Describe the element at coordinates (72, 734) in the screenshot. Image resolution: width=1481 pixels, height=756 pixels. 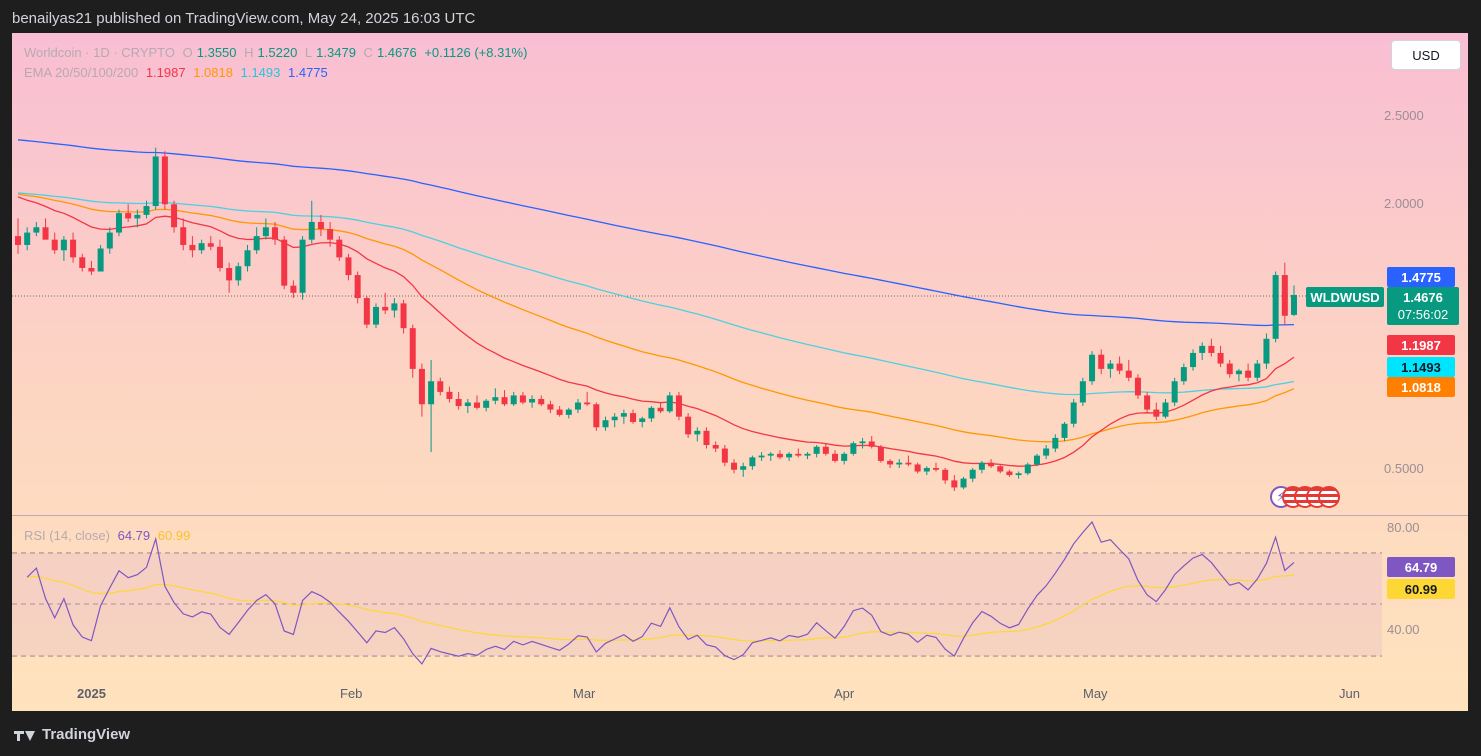
I see `footer-brand: TradingView` at that location.